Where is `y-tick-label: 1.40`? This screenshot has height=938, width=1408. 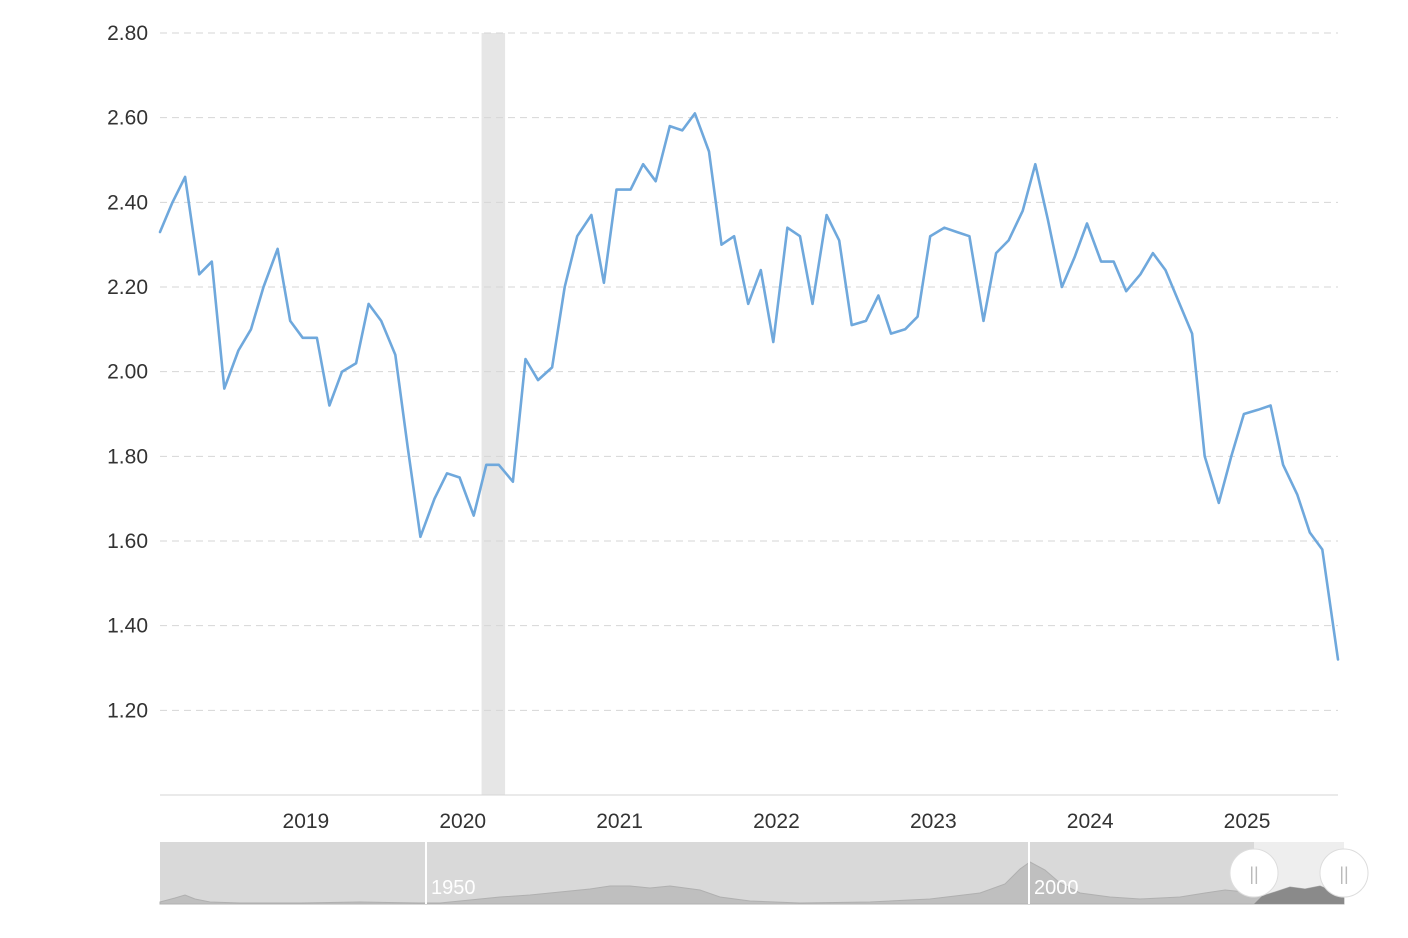
y-tick-label: 1.40 is located at coordinates (127, 626).